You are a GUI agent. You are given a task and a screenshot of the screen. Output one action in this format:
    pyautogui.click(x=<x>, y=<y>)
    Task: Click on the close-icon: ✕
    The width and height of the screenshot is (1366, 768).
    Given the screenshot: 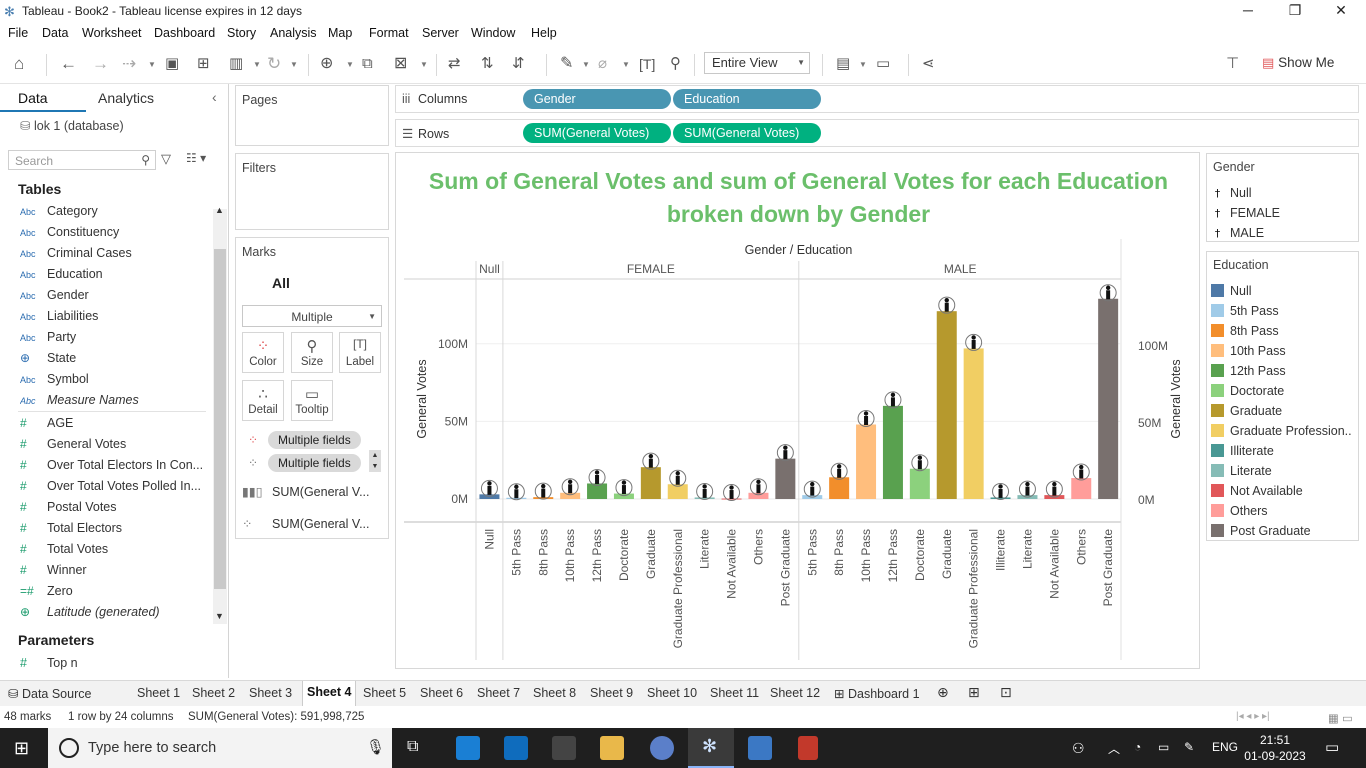 What is the action you would take?
    pyautogui.click(x=1341, y=10)
    